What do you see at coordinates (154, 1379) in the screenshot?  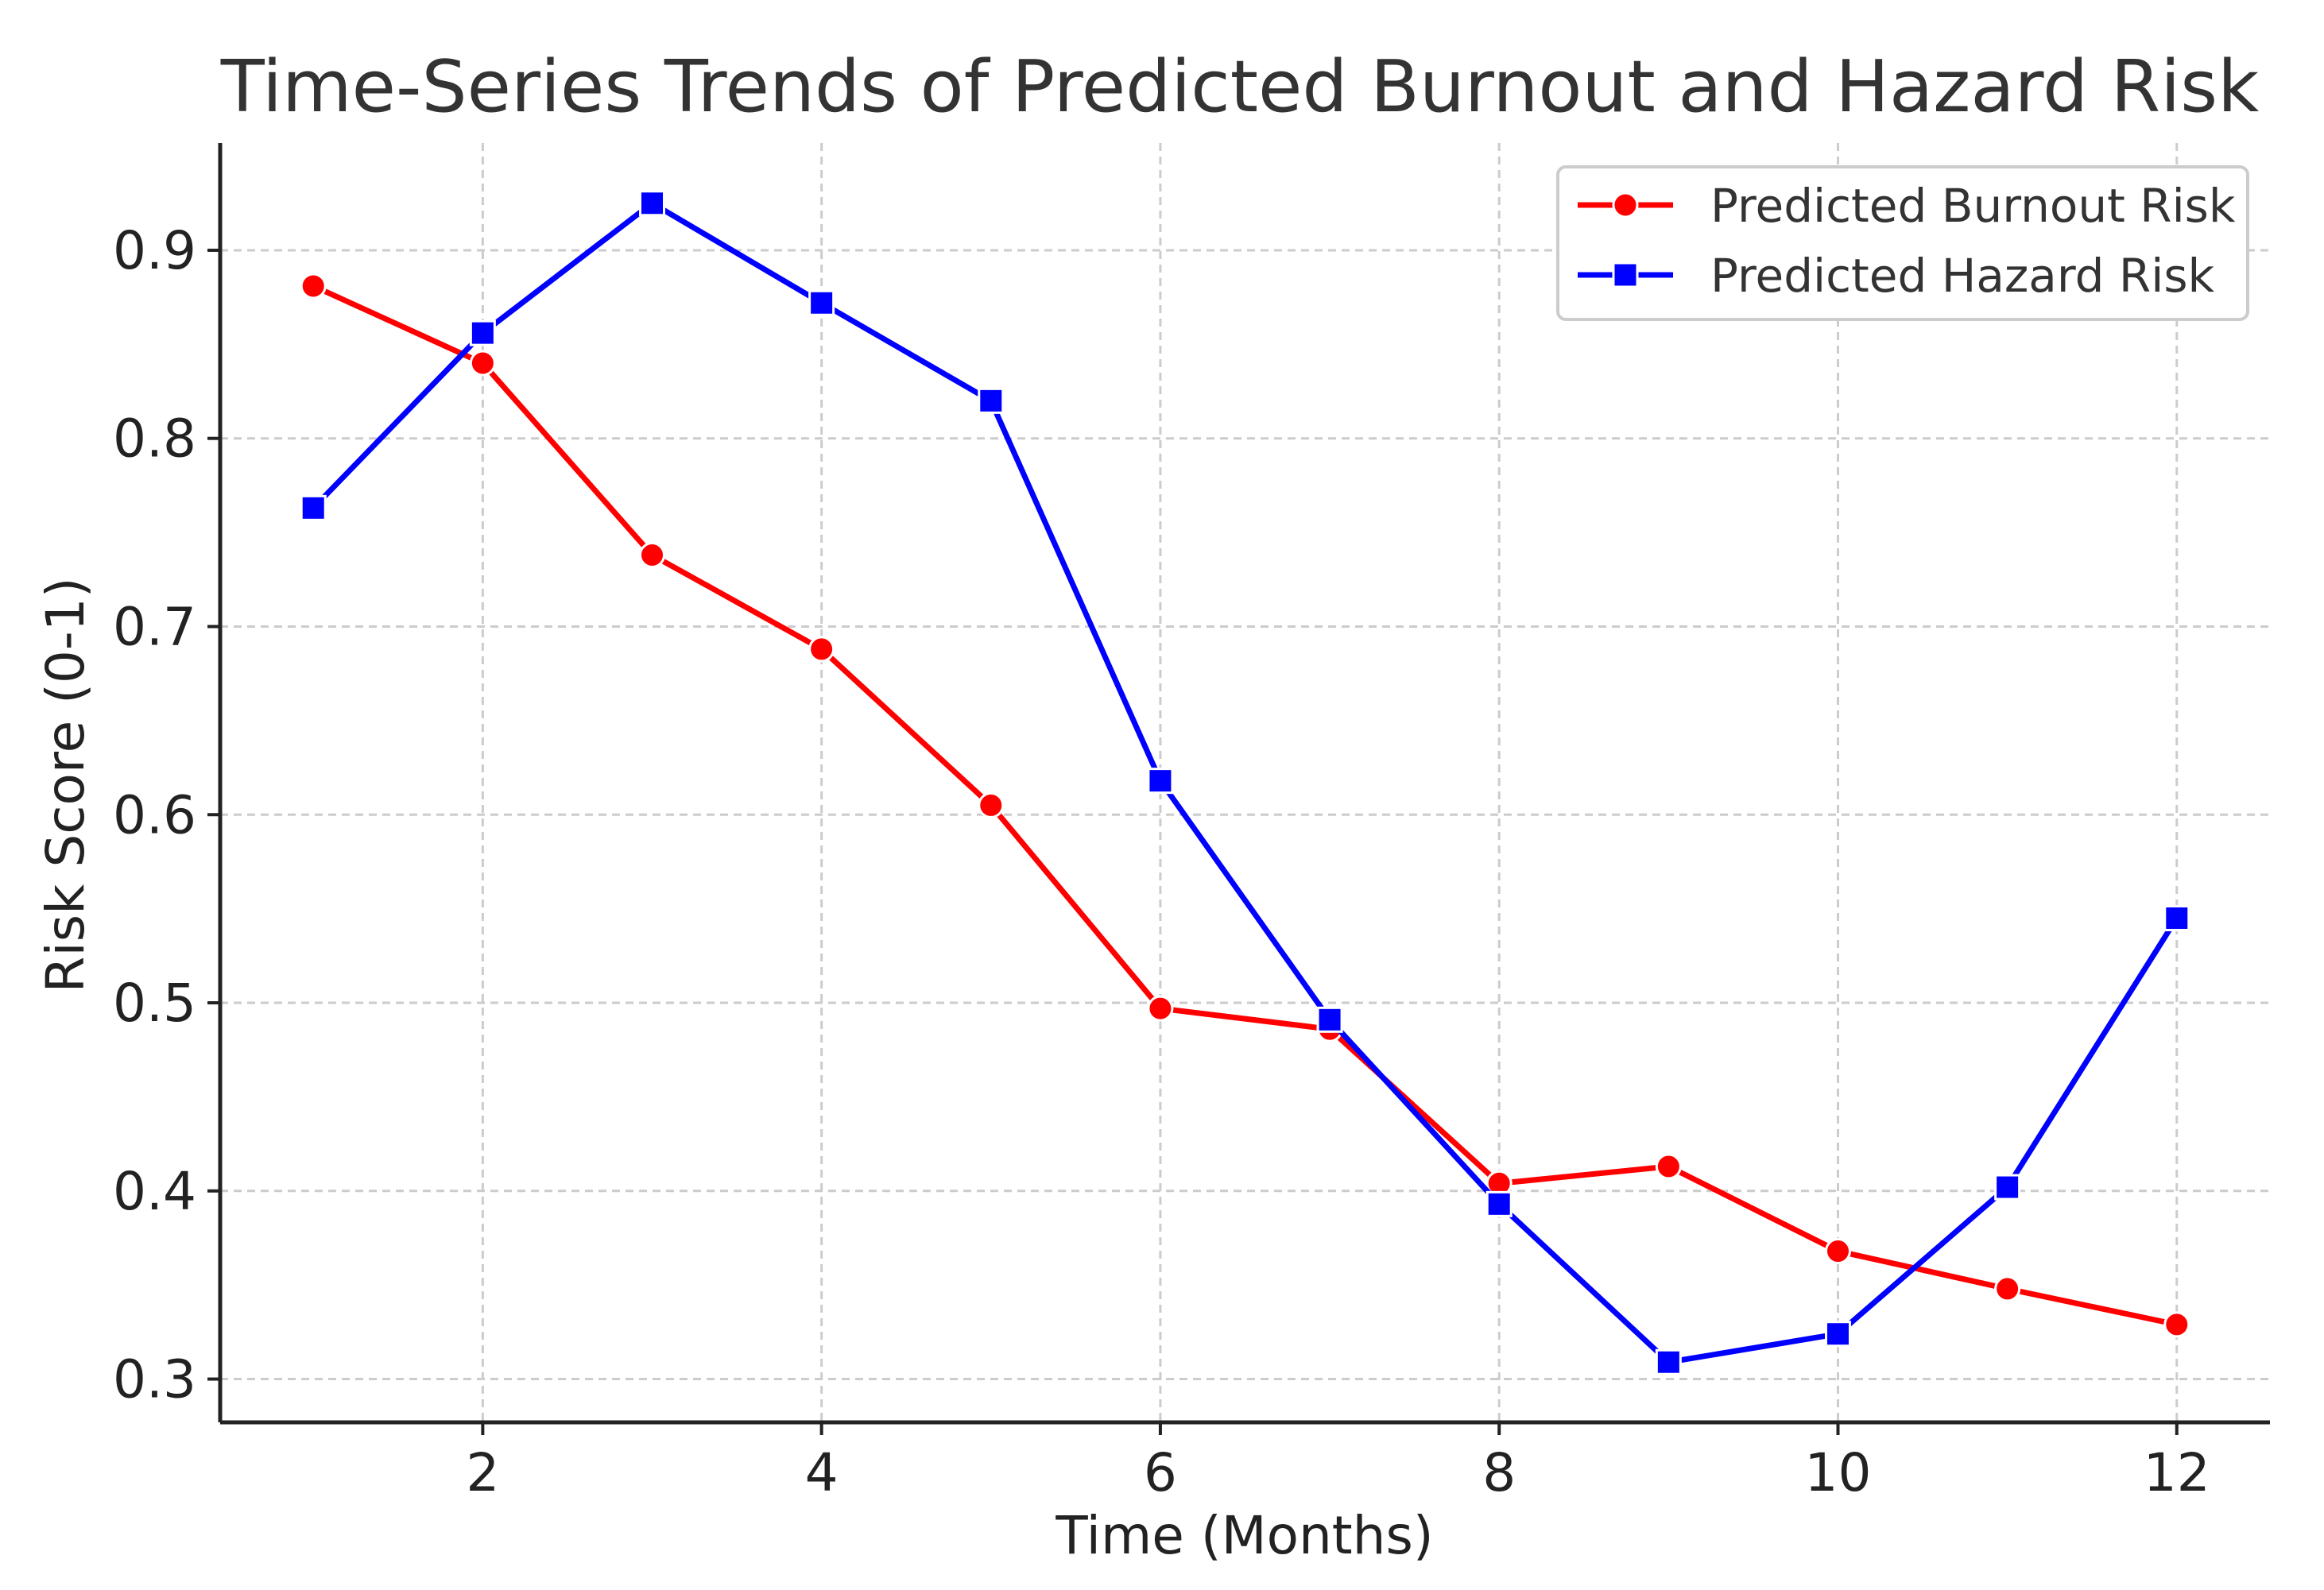 I see `y-tick-label: 0.3` at bounding box center [154, 1379].